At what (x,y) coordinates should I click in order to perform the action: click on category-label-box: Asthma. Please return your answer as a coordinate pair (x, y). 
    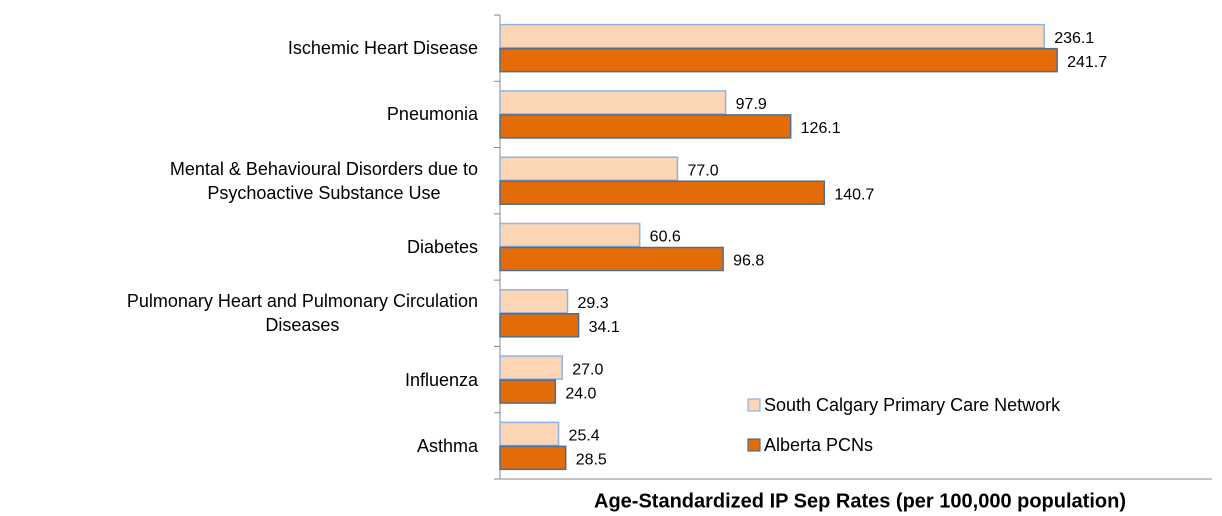
    Looking at the image, I should click on (447, 446).